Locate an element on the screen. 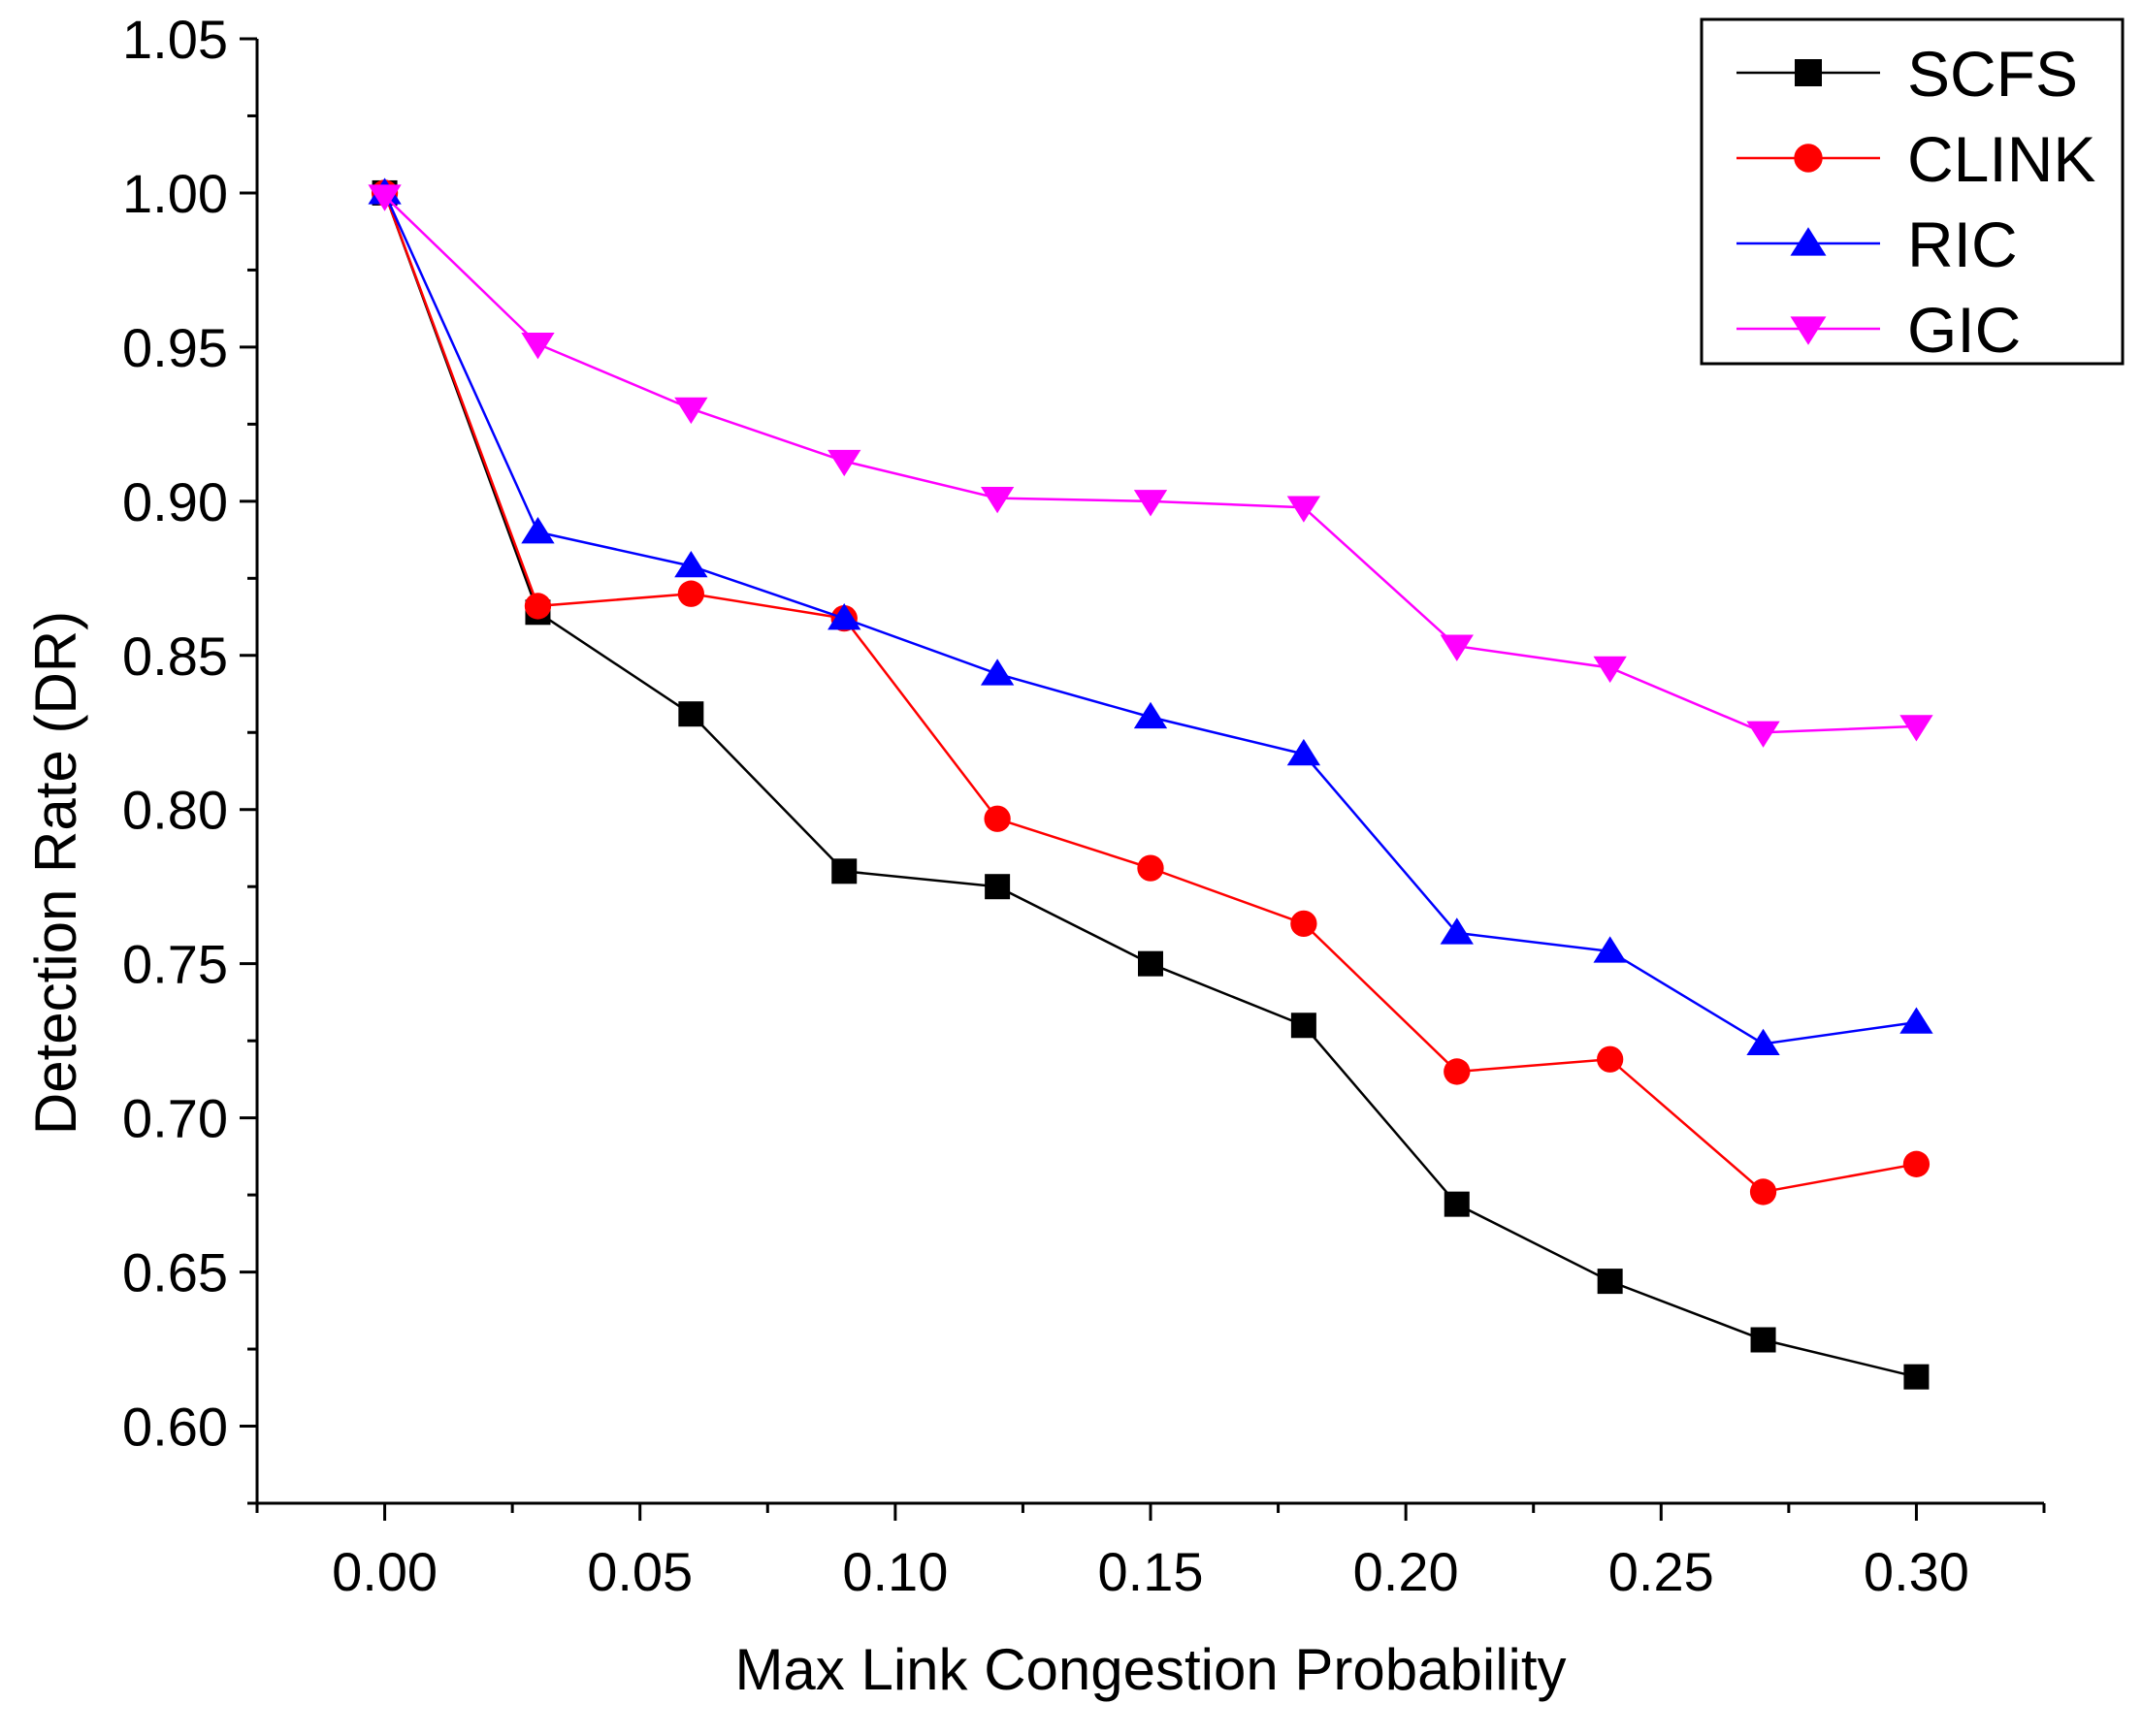 The height and width of the screenshot is (1736, 2142). legend-box is located at coordinates (1912, 191).